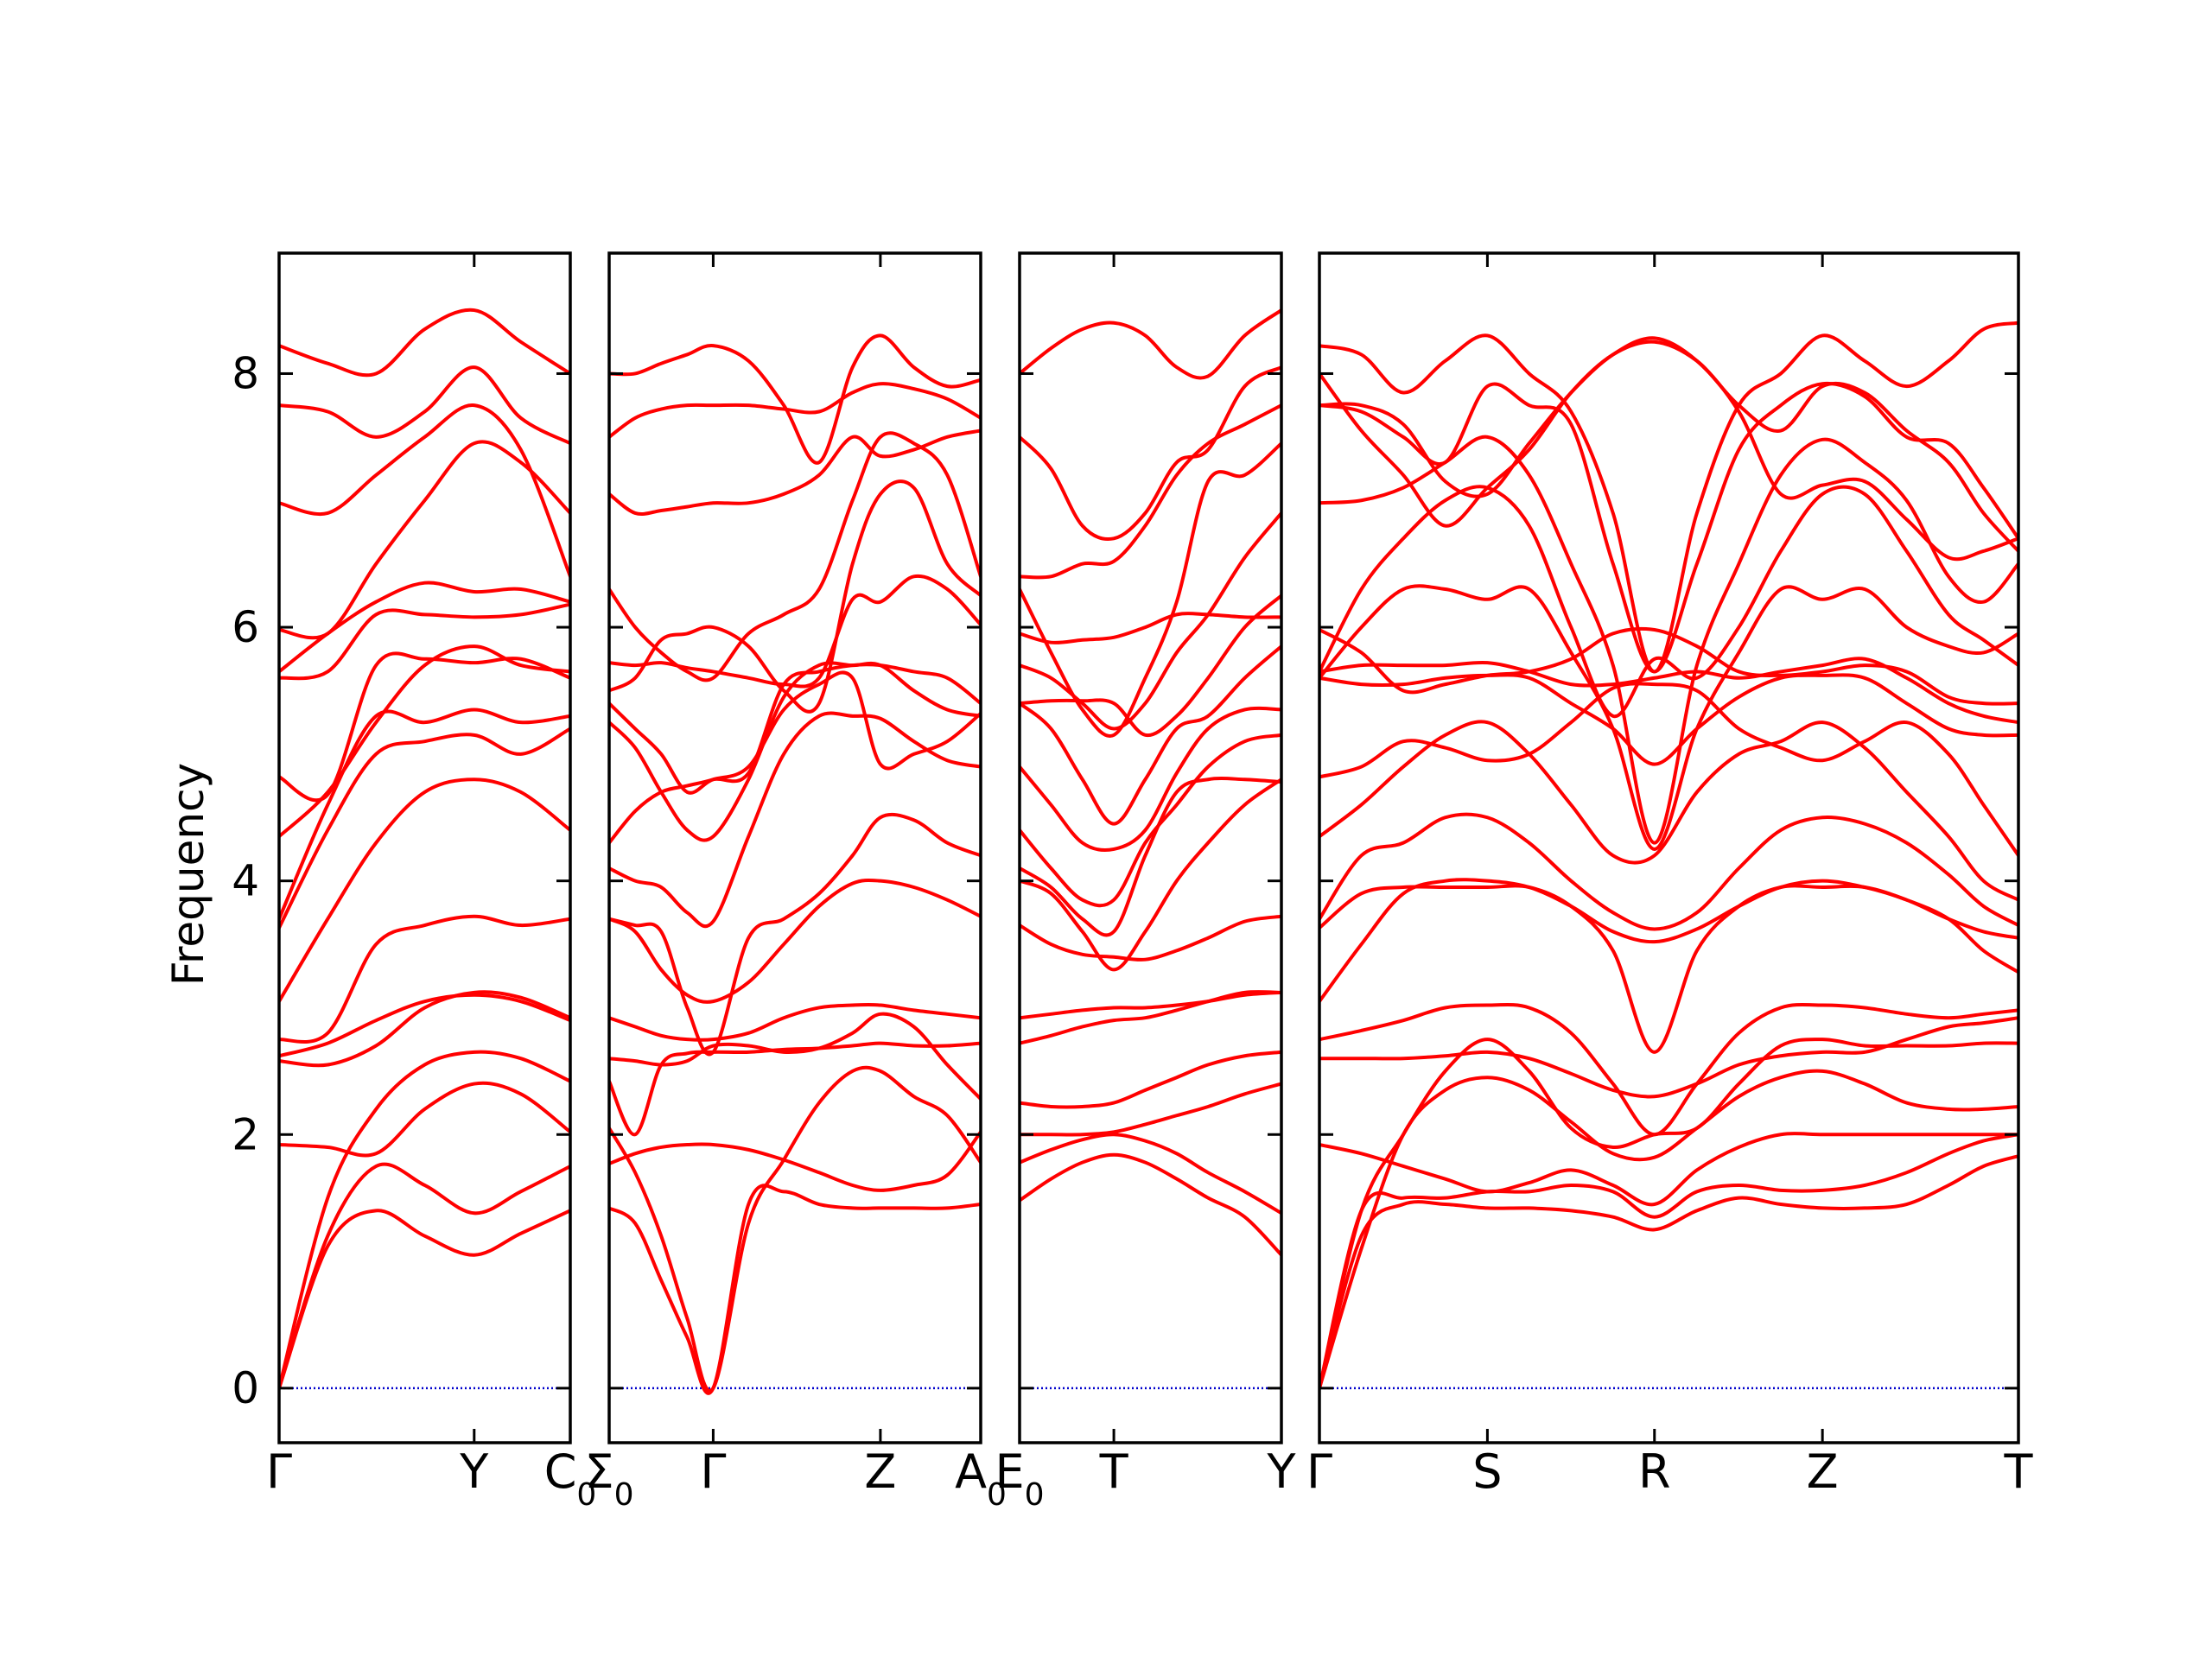 The image size is (2212, 1663). I want to click on y-tick-label: 6, so click(245, 627).